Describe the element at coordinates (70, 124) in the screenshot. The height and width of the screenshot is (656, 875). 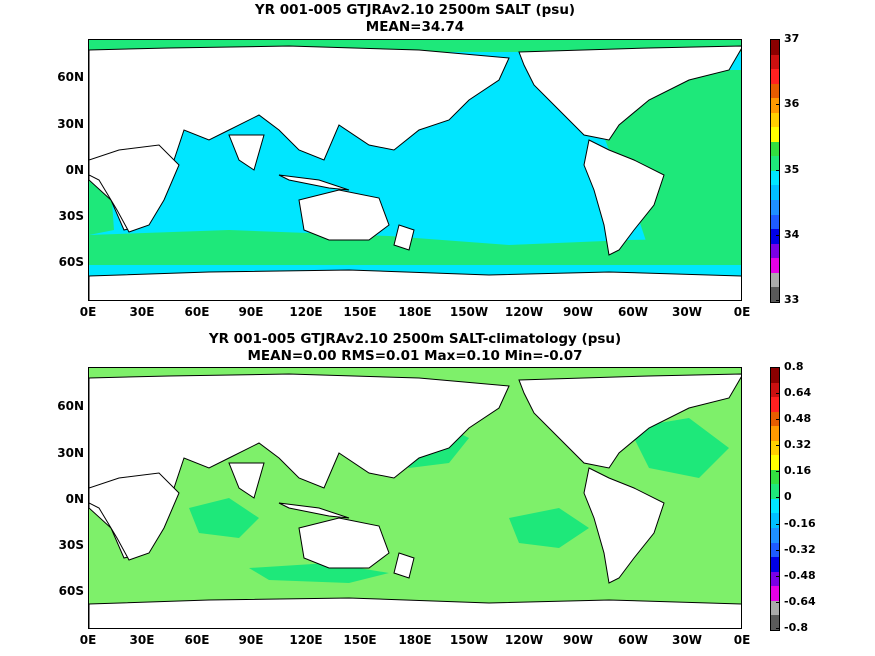
I see `top-lat-label-30n: 30N` at that location.